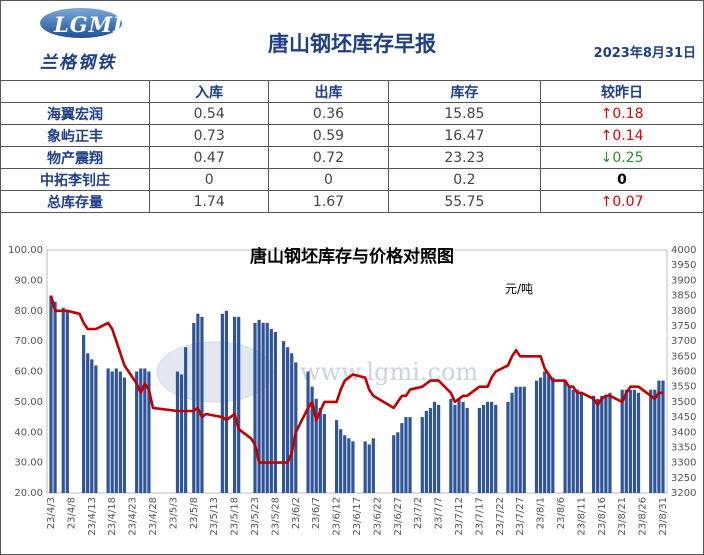 The image size is (704, 555). What do you see at coordinates (459, 516) in the screenshot?
I see `x-tick-label: 23/7/12` at bounding box center [459, 516].